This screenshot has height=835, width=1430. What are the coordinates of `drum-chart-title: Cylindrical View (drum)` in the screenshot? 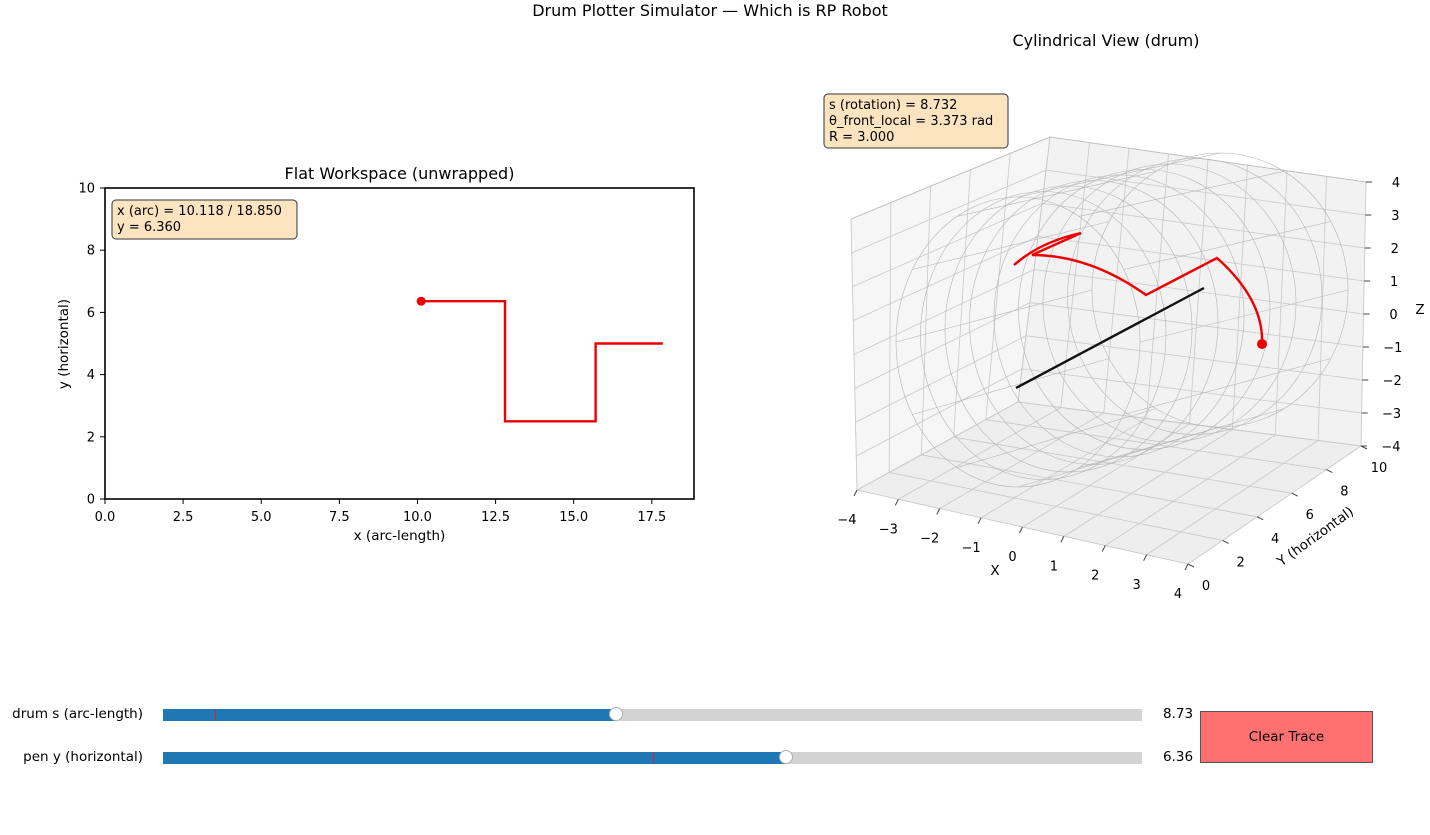 It's located at (1106, 40).